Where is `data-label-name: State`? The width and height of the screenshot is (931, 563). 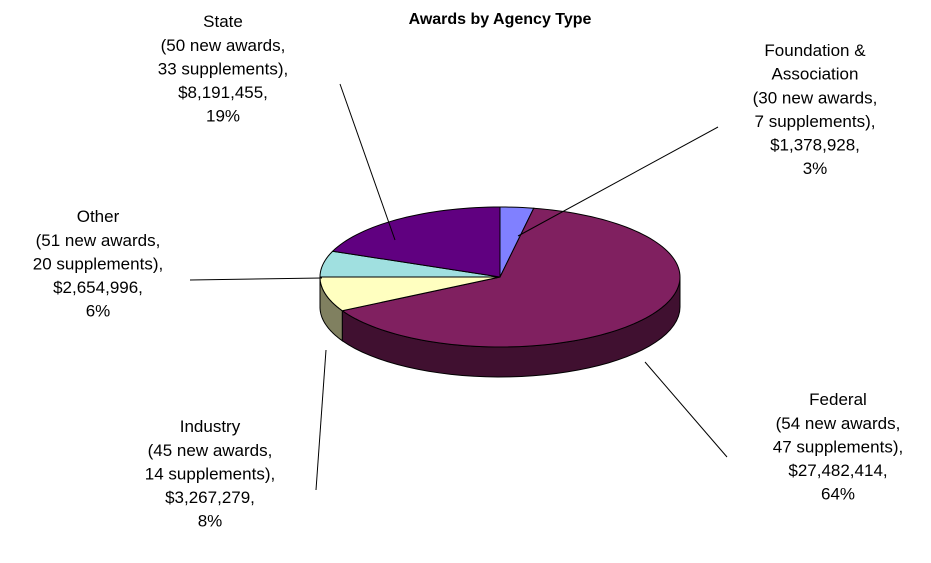 data-label-name: State is located at coordinates (223, 21).